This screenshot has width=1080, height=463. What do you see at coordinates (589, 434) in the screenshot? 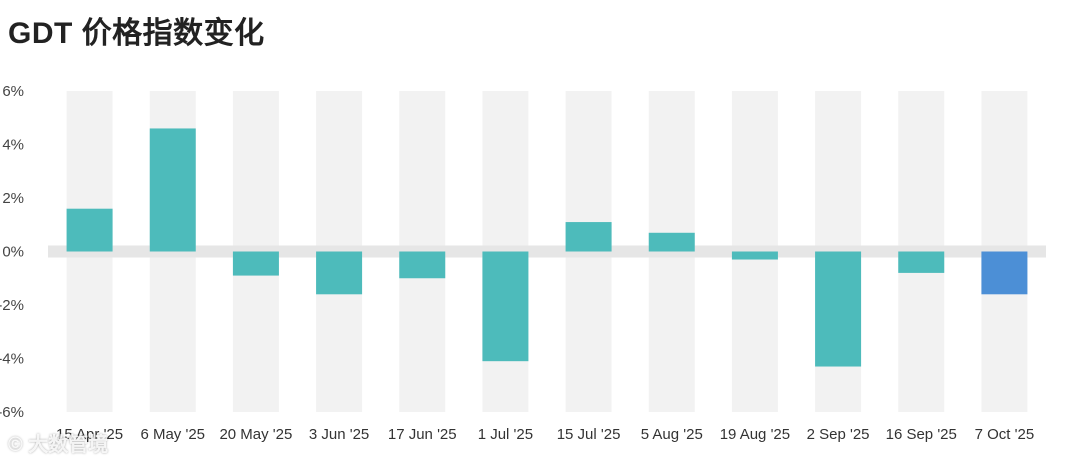
I see `x-tick-label: 15 Jul '25` at bounding box center [589, 434].